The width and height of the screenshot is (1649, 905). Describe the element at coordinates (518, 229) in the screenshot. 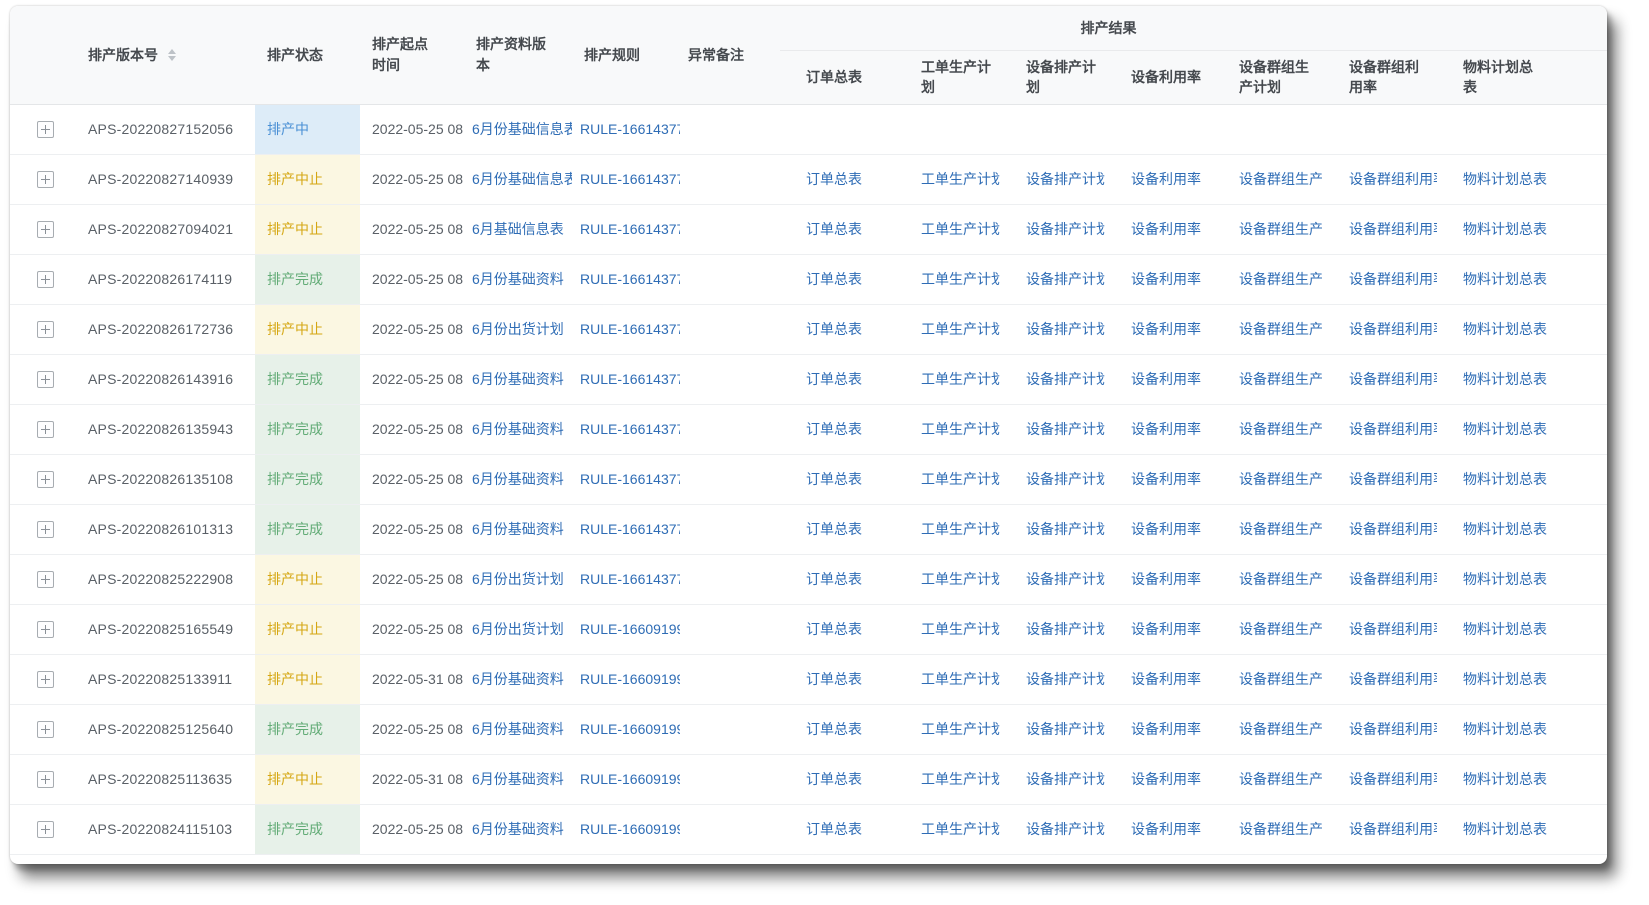

I see `data-version-link: 6月基础信息表` at that location.